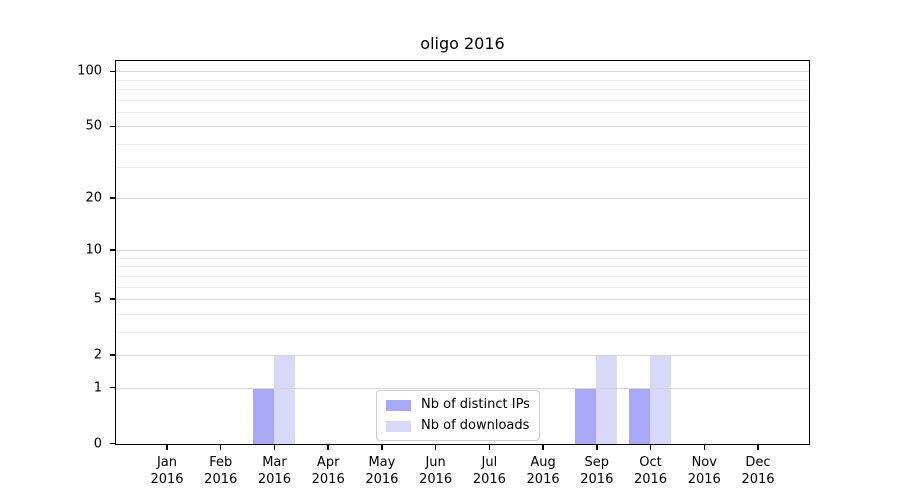 The width and height of the screenshot is (900, 500). I want to click on x-tick-label: Jul 2016, so click(489, 471).